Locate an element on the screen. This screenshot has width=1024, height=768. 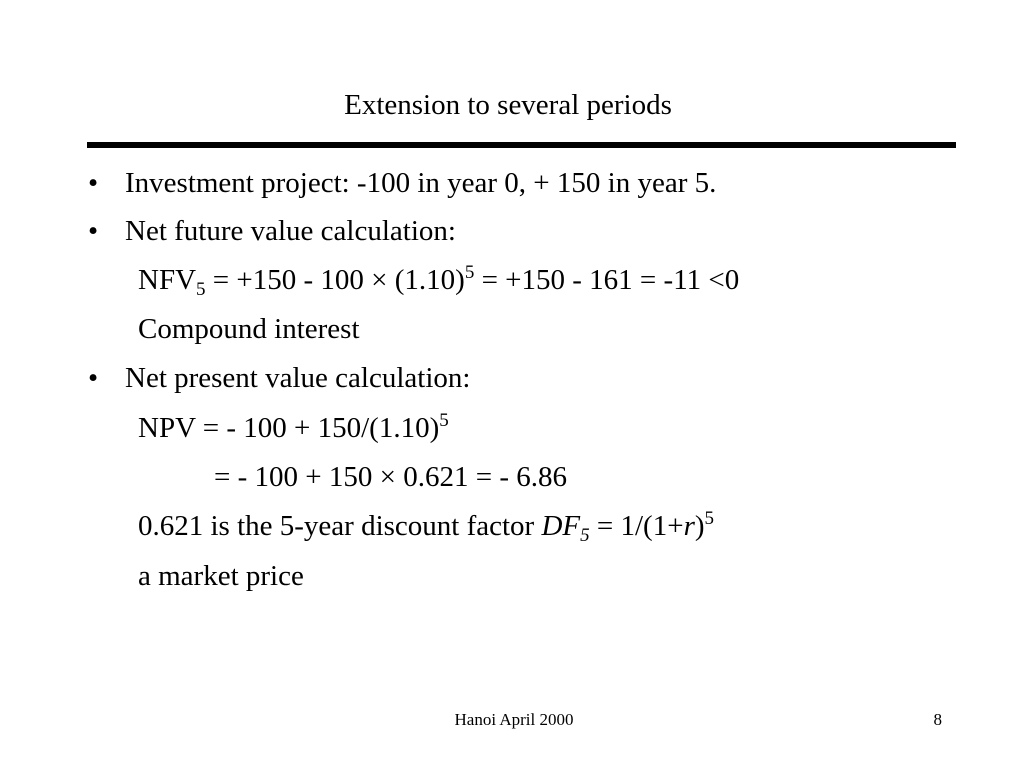
nfv-subscript: 5 is located at coordinates (201, 289).